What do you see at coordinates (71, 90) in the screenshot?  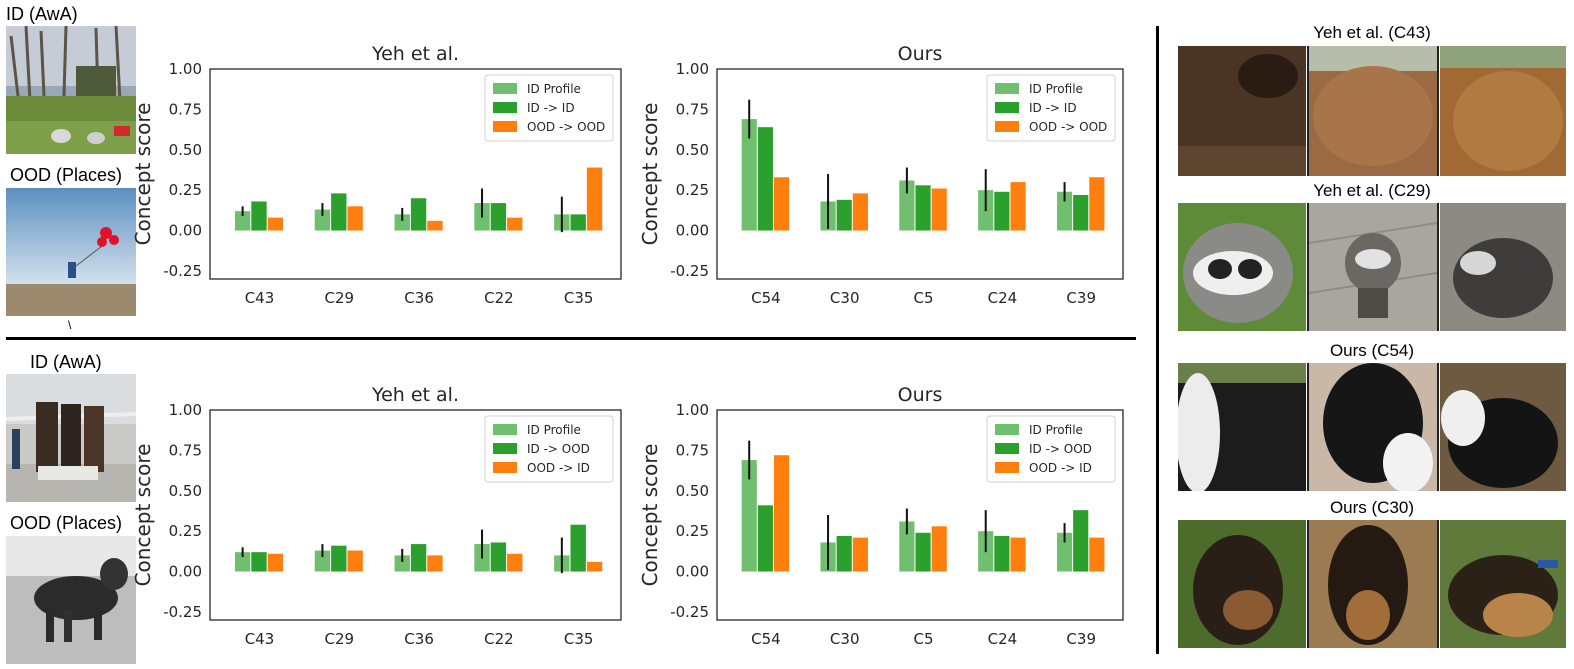 I see `id-sample-image-top` at bounding box center [71, 90].